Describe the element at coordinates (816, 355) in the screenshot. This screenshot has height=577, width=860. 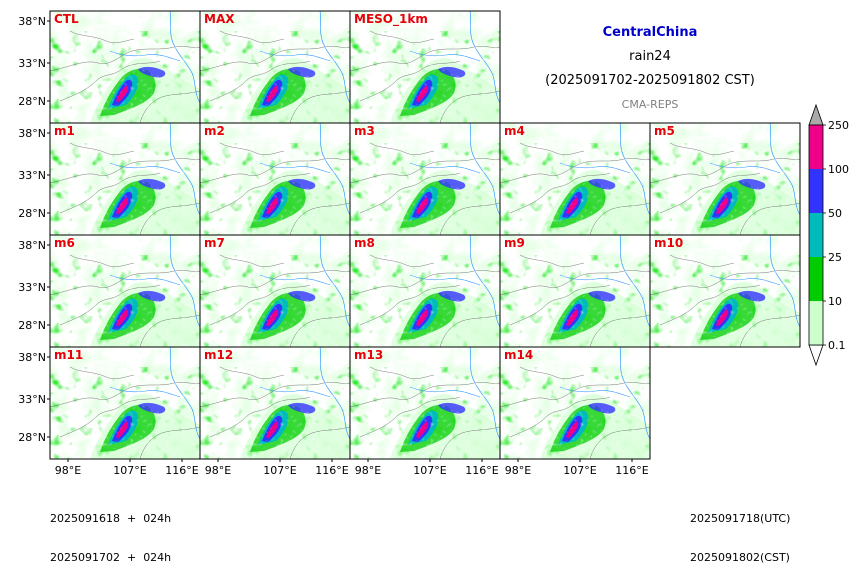
I see `colorbar-under-arrow` at that location.